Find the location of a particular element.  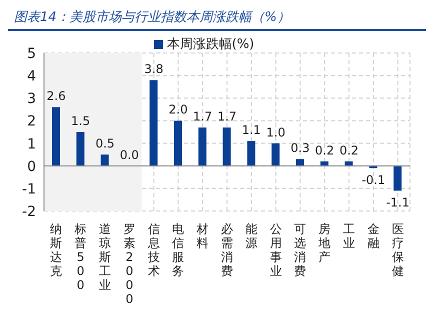

x-tick-label: 能源 is located at coordinates (251, 236).